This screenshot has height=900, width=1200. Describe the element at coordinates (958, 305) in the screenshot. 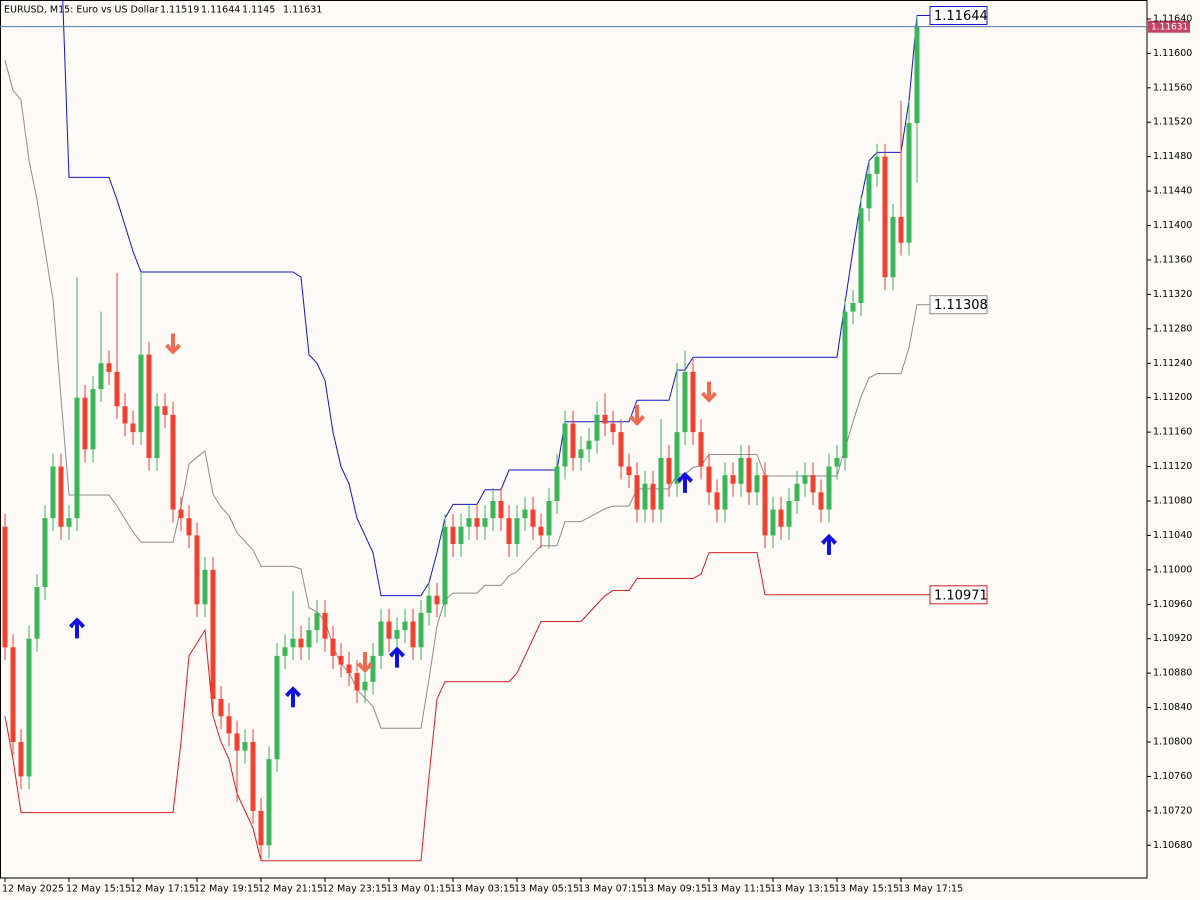

I see `middle-band-label-box` at that location.